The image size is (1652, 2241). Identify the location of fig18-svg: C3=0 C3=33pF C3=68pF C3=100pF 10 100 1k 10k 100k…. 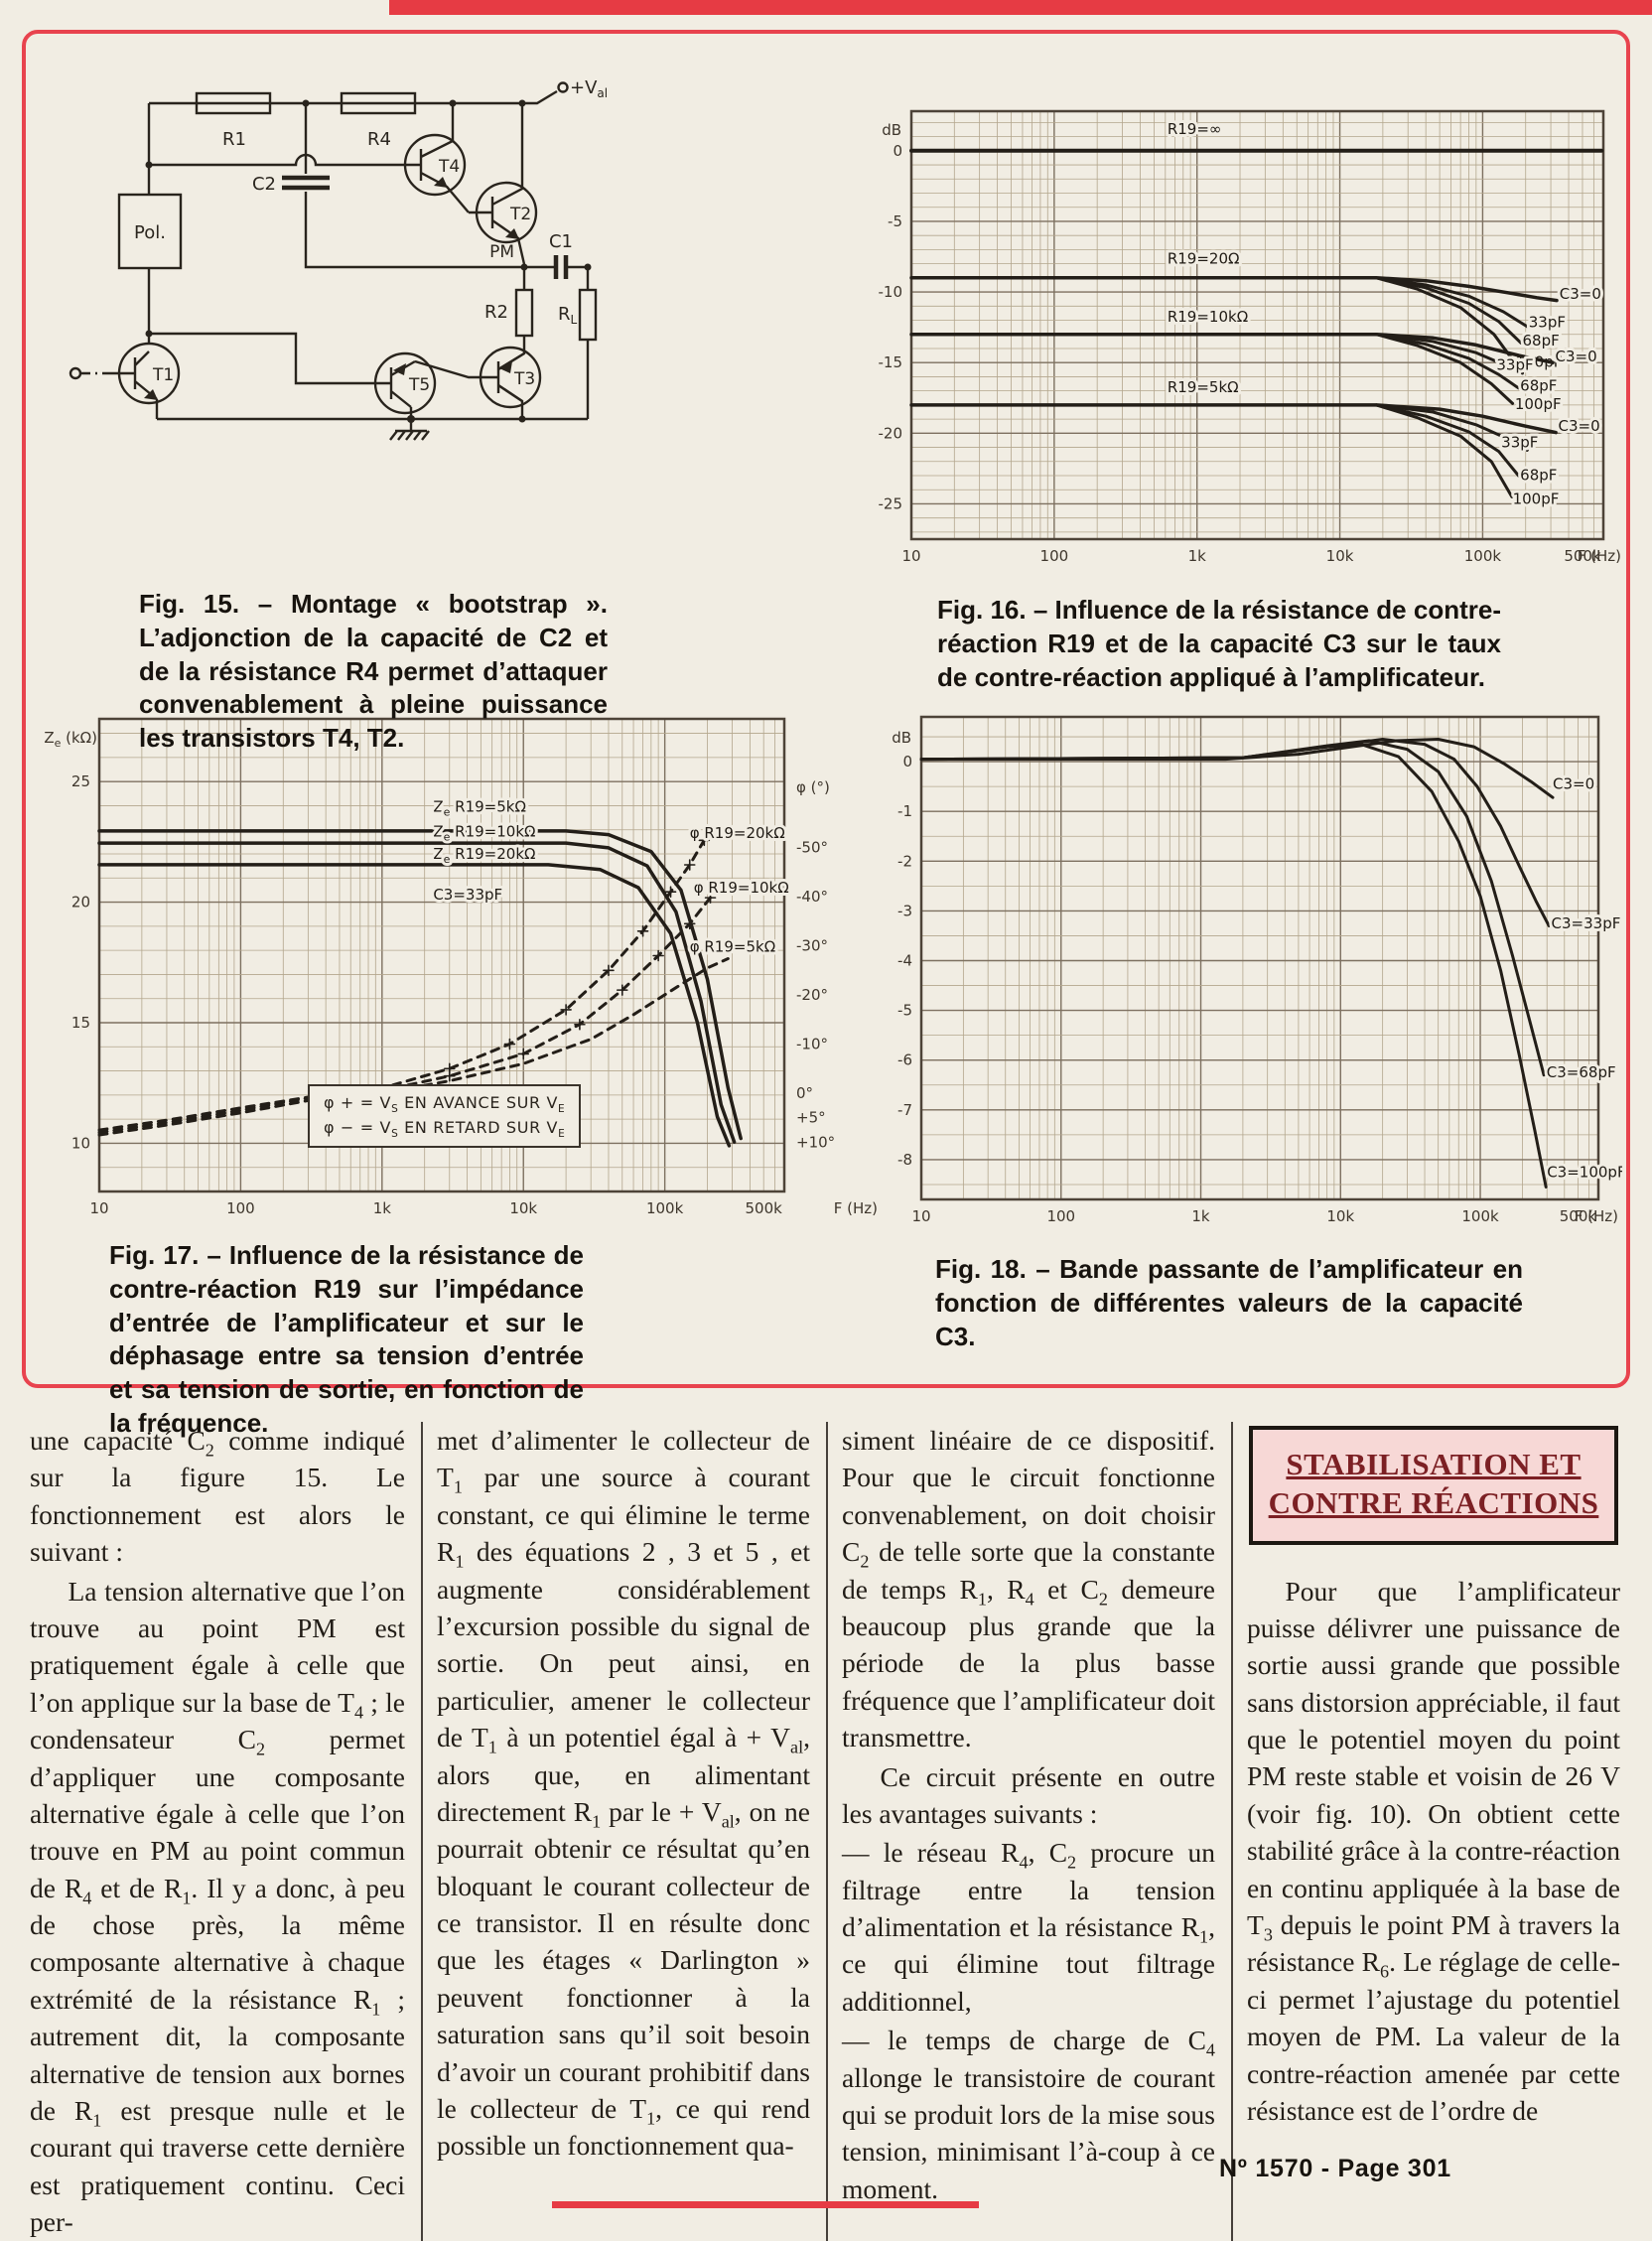
(1257, 970).